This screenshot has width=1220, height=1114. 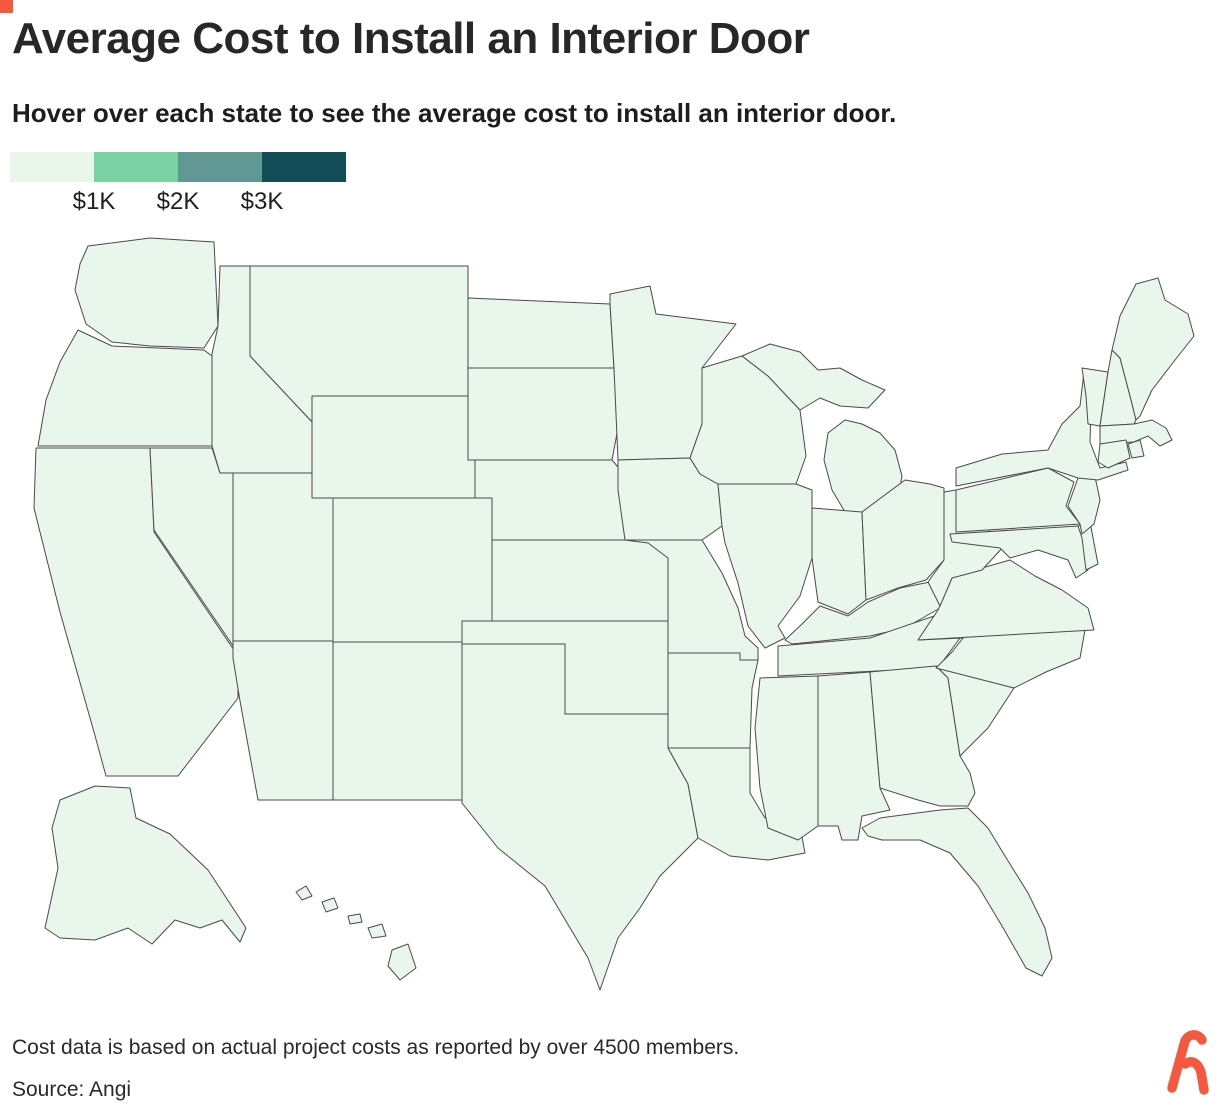 What do you see at coordinates (765, 566) in the screenshot?
I see `state-illinois` at bounding box center [765, 566].